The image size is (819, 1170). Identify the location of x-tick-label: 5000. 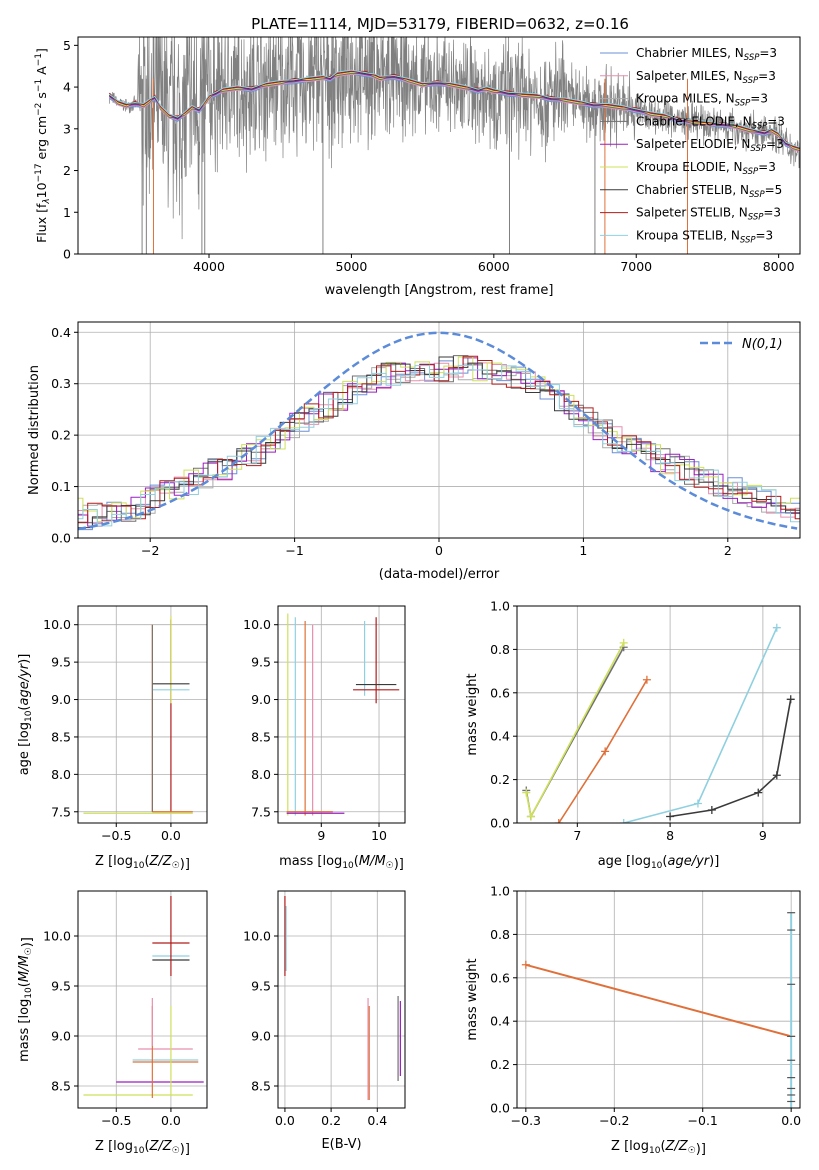
(352, 266).